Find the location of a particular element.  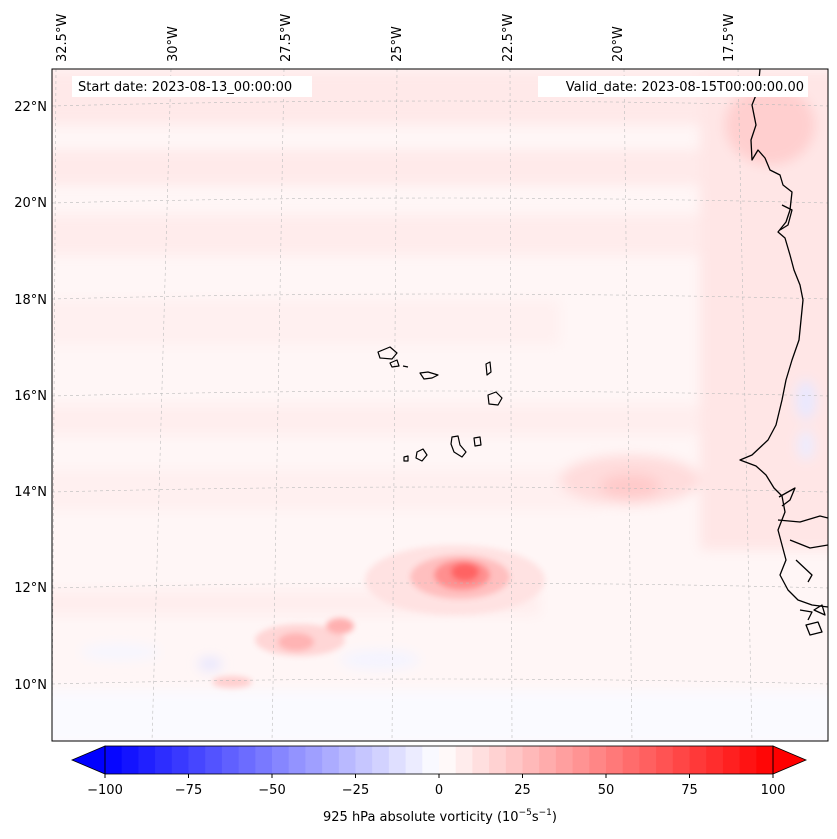

colorbar-tick-neg75: −75 is located at coordinates (188, 790).